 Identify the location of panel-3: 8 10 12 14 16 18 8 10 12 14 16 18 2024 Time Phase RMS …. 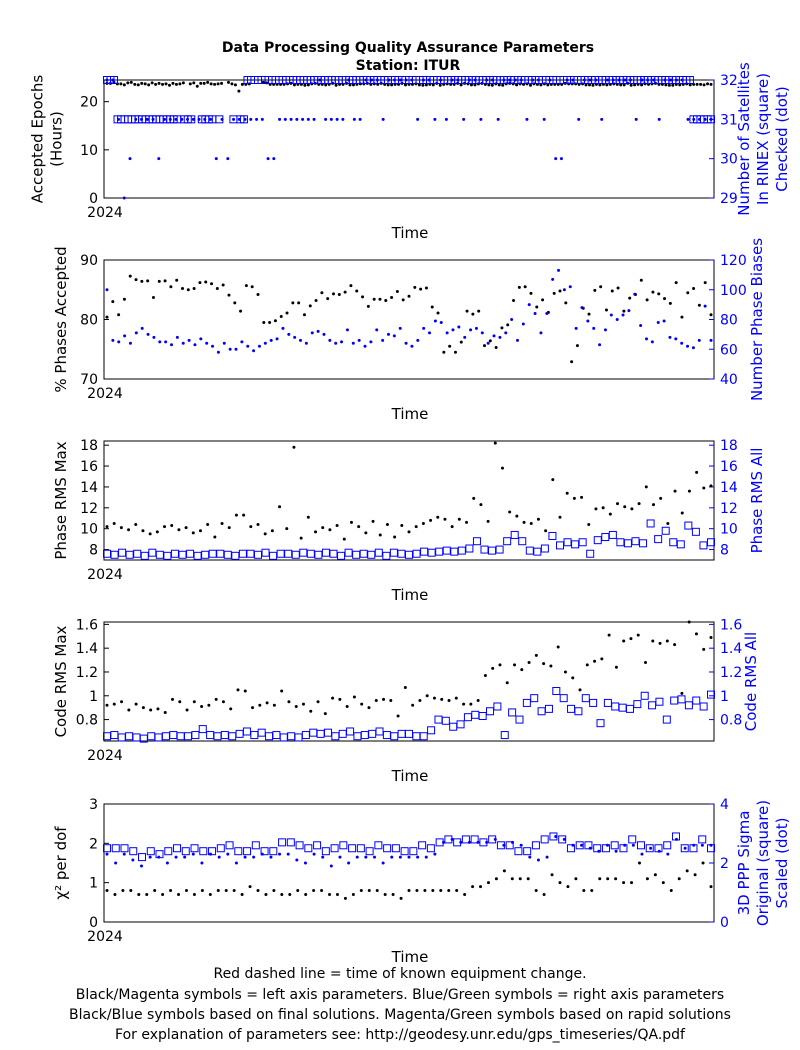
(409, 521).